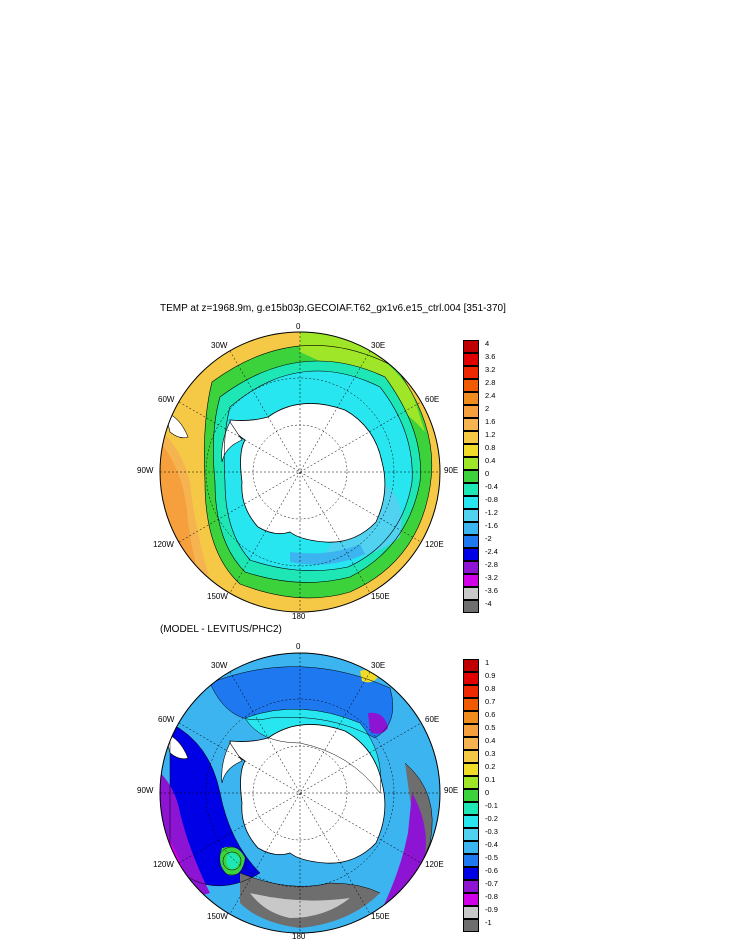 This screenshot has width=733, height=945. What do you see at coordinates (491, 590) in the screenshot?
I see `top-colorbar-label: -3.6` at bounding box center [491, 590].